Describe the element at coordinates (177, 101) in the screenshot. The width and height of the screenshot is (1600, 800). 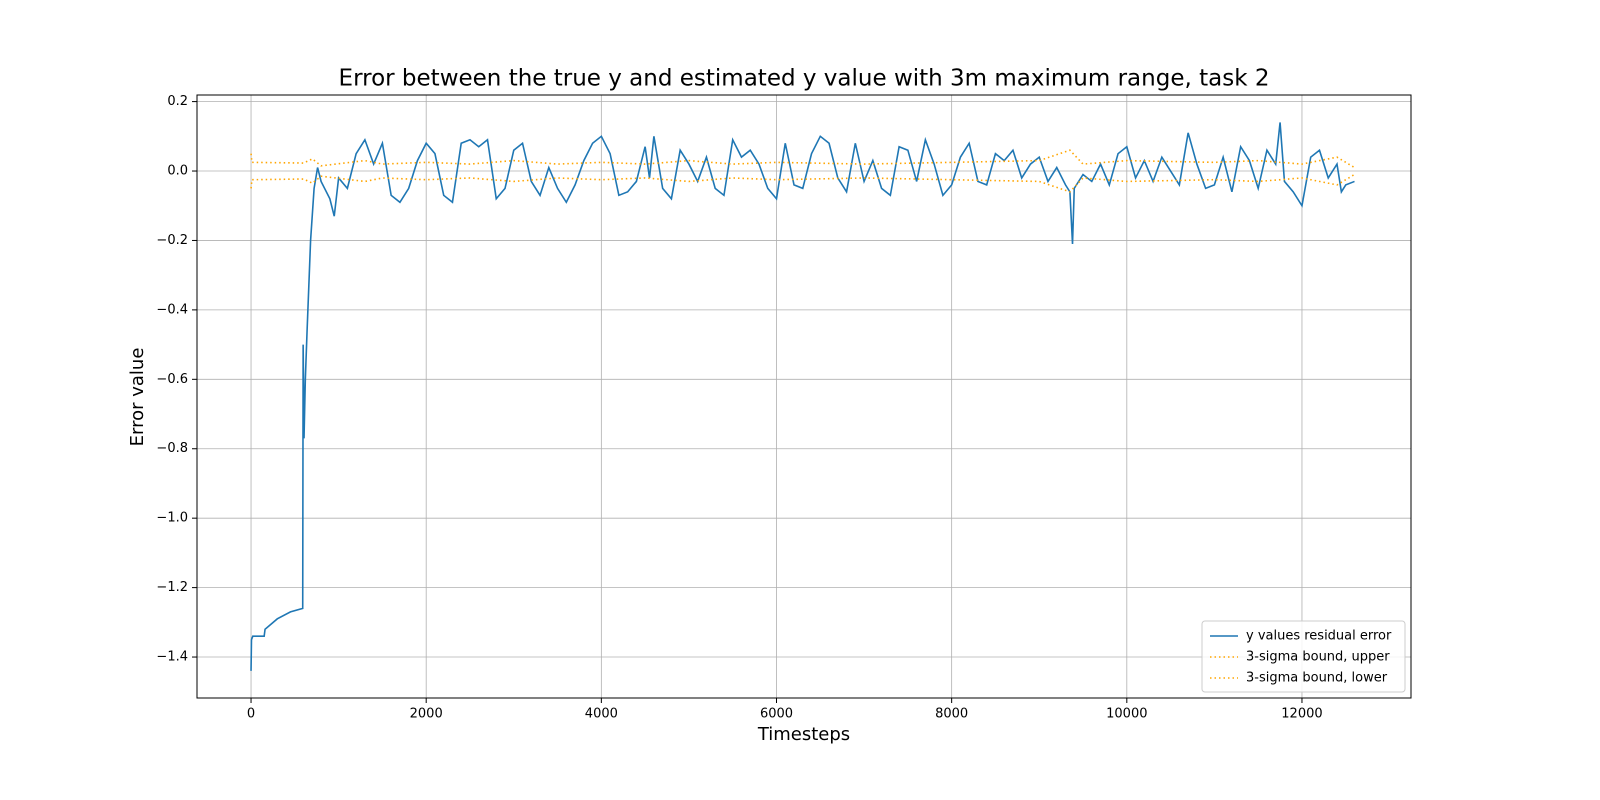
I see `y-tick-label: 0.2` at that location.